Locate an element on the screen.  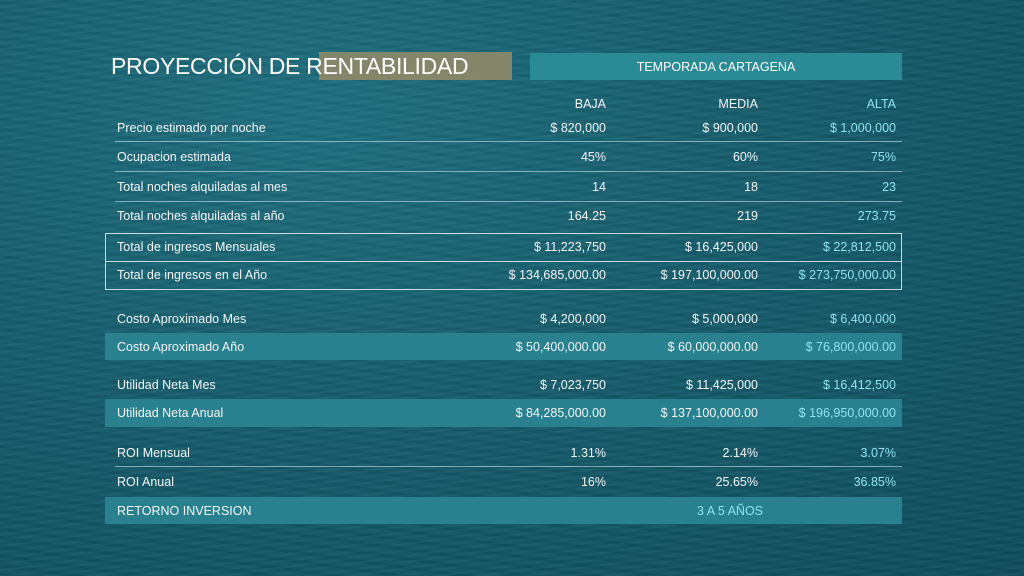
value-alta: $ 76,800,000.00 is located at coordinates (850, 347).